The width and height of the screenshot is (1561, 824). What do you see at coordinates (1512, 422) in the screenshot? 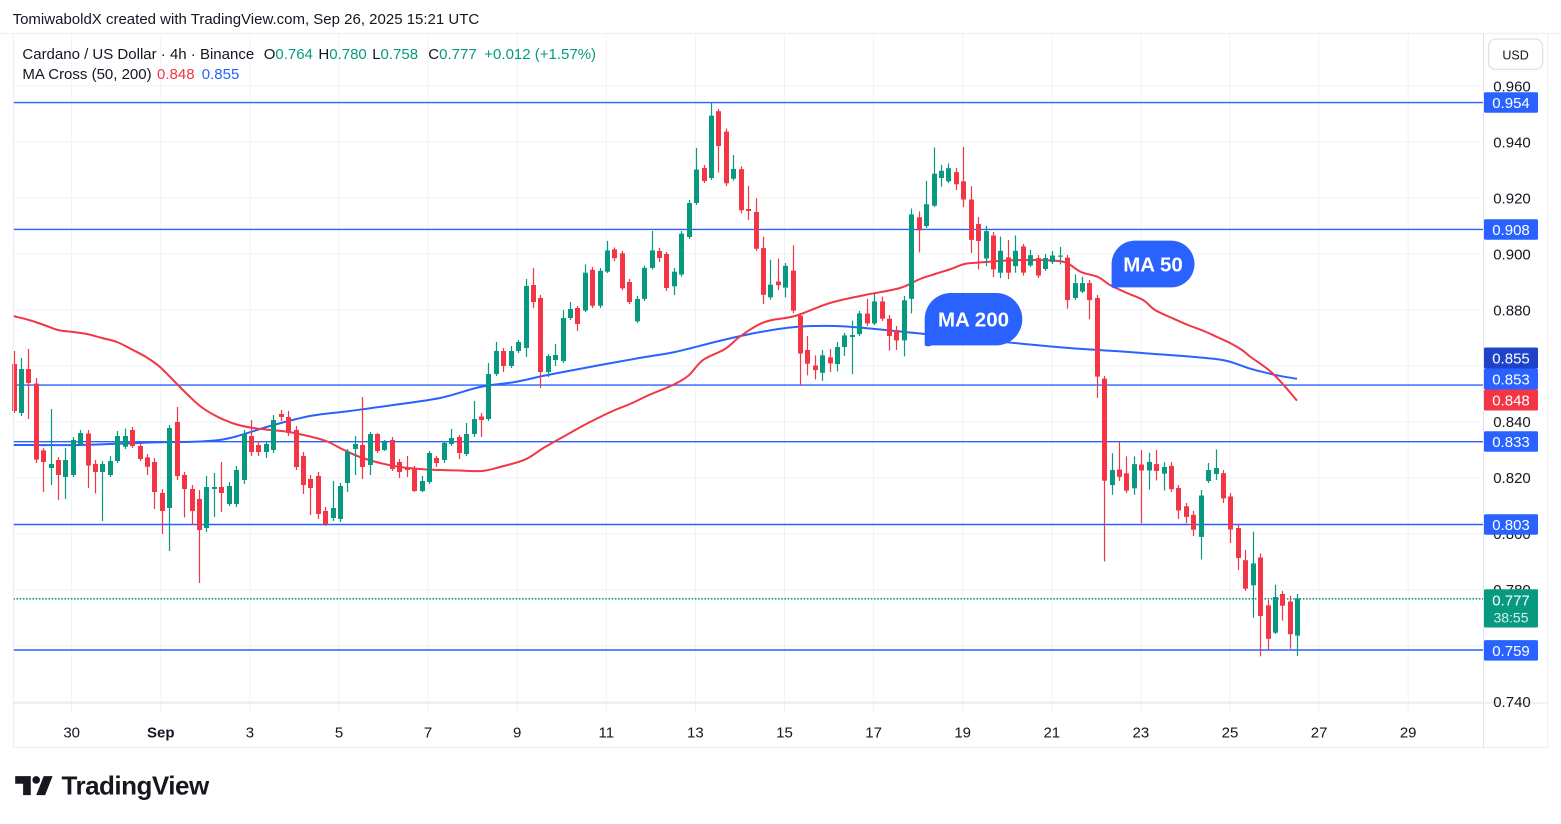
I see `svg-text: 0.840` at bounding box center [1512, 422].